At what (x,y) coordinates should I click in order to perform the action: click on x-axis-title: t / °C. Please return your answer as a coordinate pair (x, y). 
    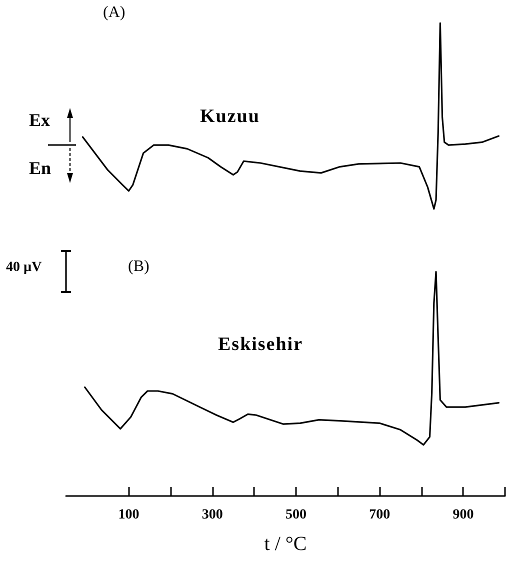
    Looking at the image, I should click on (285, 544).